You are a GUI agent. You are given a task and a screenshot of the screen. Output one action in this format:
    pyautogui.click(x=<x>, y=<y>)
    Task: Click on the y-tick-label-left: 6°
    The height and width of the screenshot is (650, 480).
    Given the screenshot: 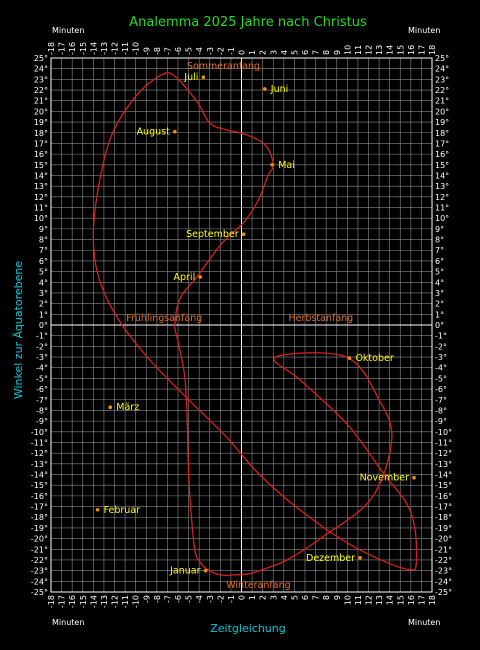 What is the action you would take?
    pyautogui.click(x=43, y=261)
    